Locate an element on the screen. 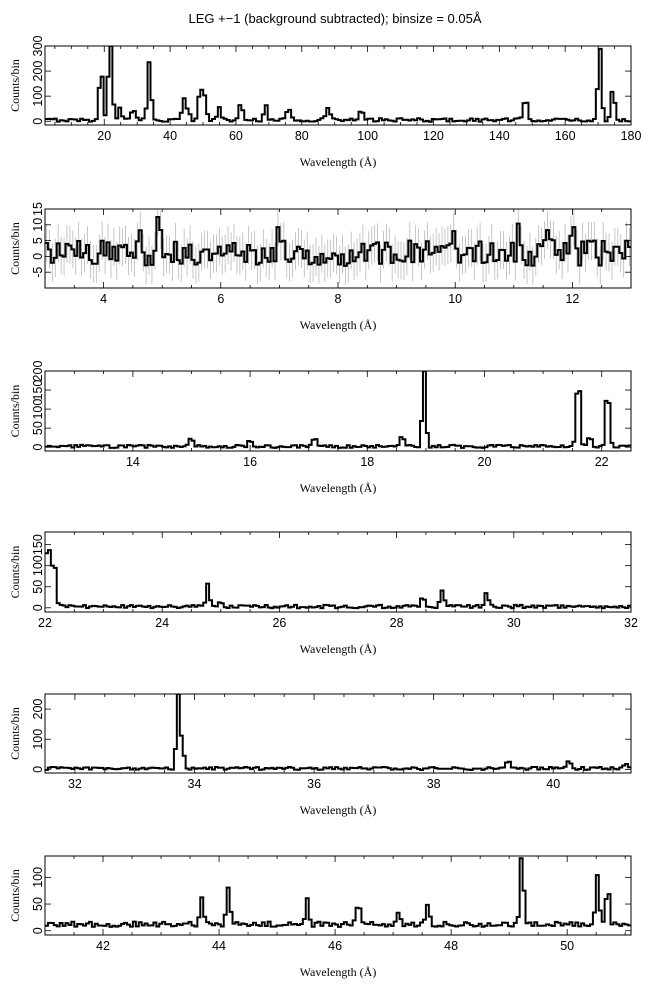 This screenshot has width=652, height=989. x-tick-label: 120 is located at coordinates (433, 136).